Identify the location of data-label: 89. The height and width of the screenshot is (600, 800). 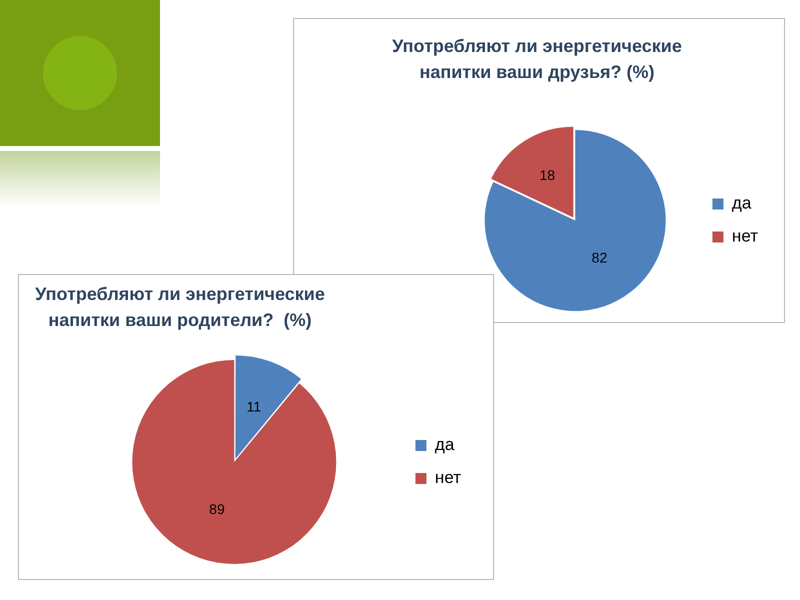
(217, 508).